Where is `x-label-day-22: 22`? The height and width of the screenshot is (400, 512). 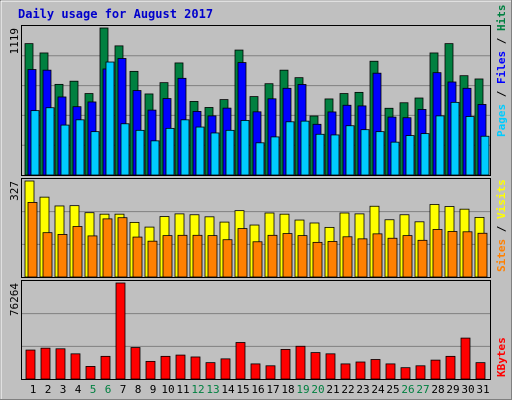 x-label-day-22: 22 is located at coordinates (347, 389).